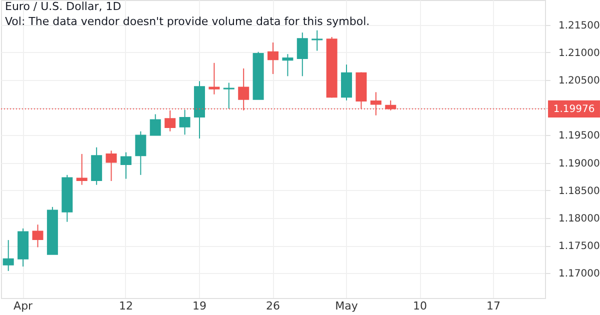 Image resolution: width=600 pixels, height=315 pixels. What do you see at coordinates (24, 306) in the screenshot?
I see `x-tick-label: Apr` at bounding box center [24, 306].